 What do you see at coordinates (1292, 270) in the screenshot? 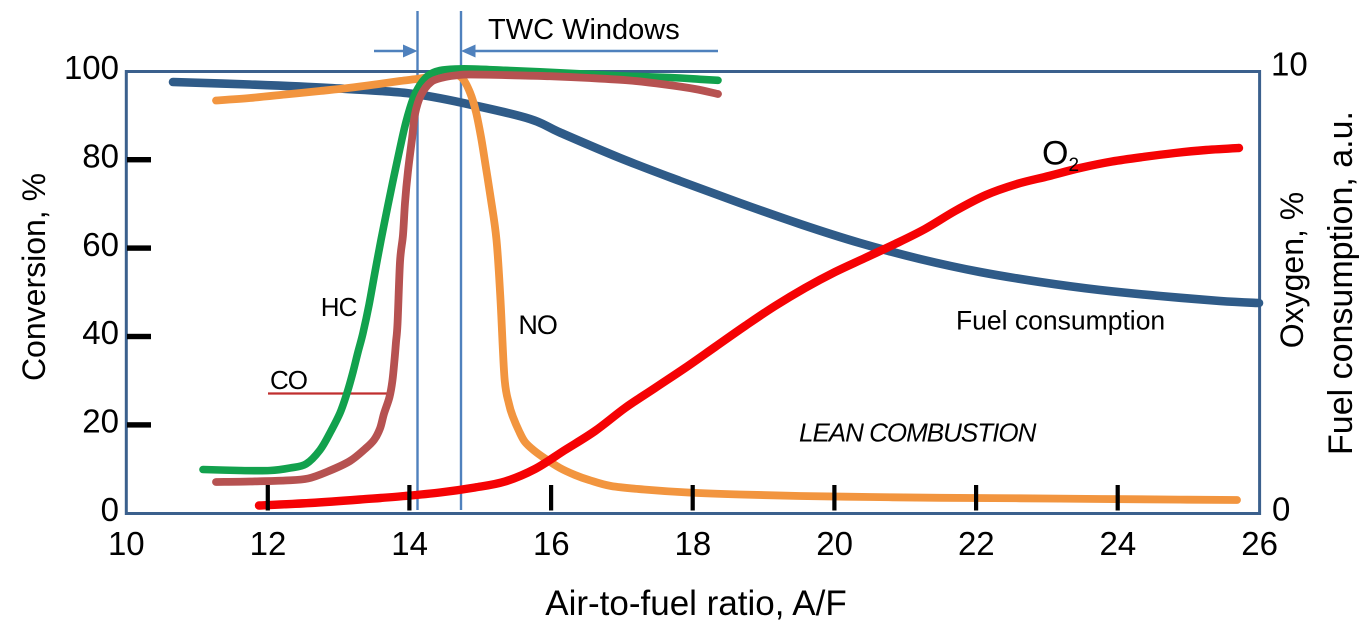
I see `svg-text: Oxygen, %` at bounding box center [1292, 270].